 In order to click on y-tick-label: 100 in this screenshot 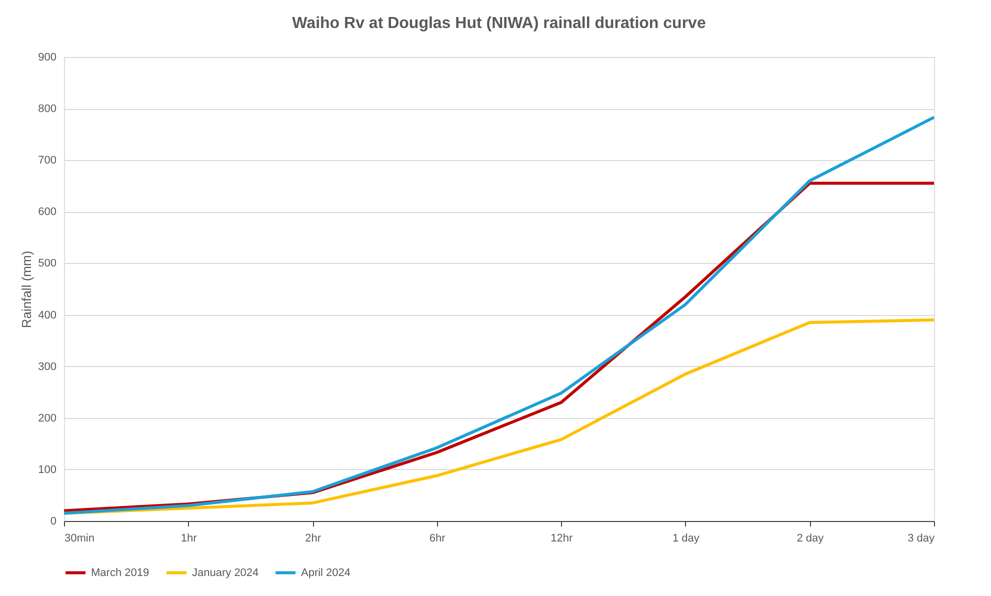, I will do `click(47, 470)`.